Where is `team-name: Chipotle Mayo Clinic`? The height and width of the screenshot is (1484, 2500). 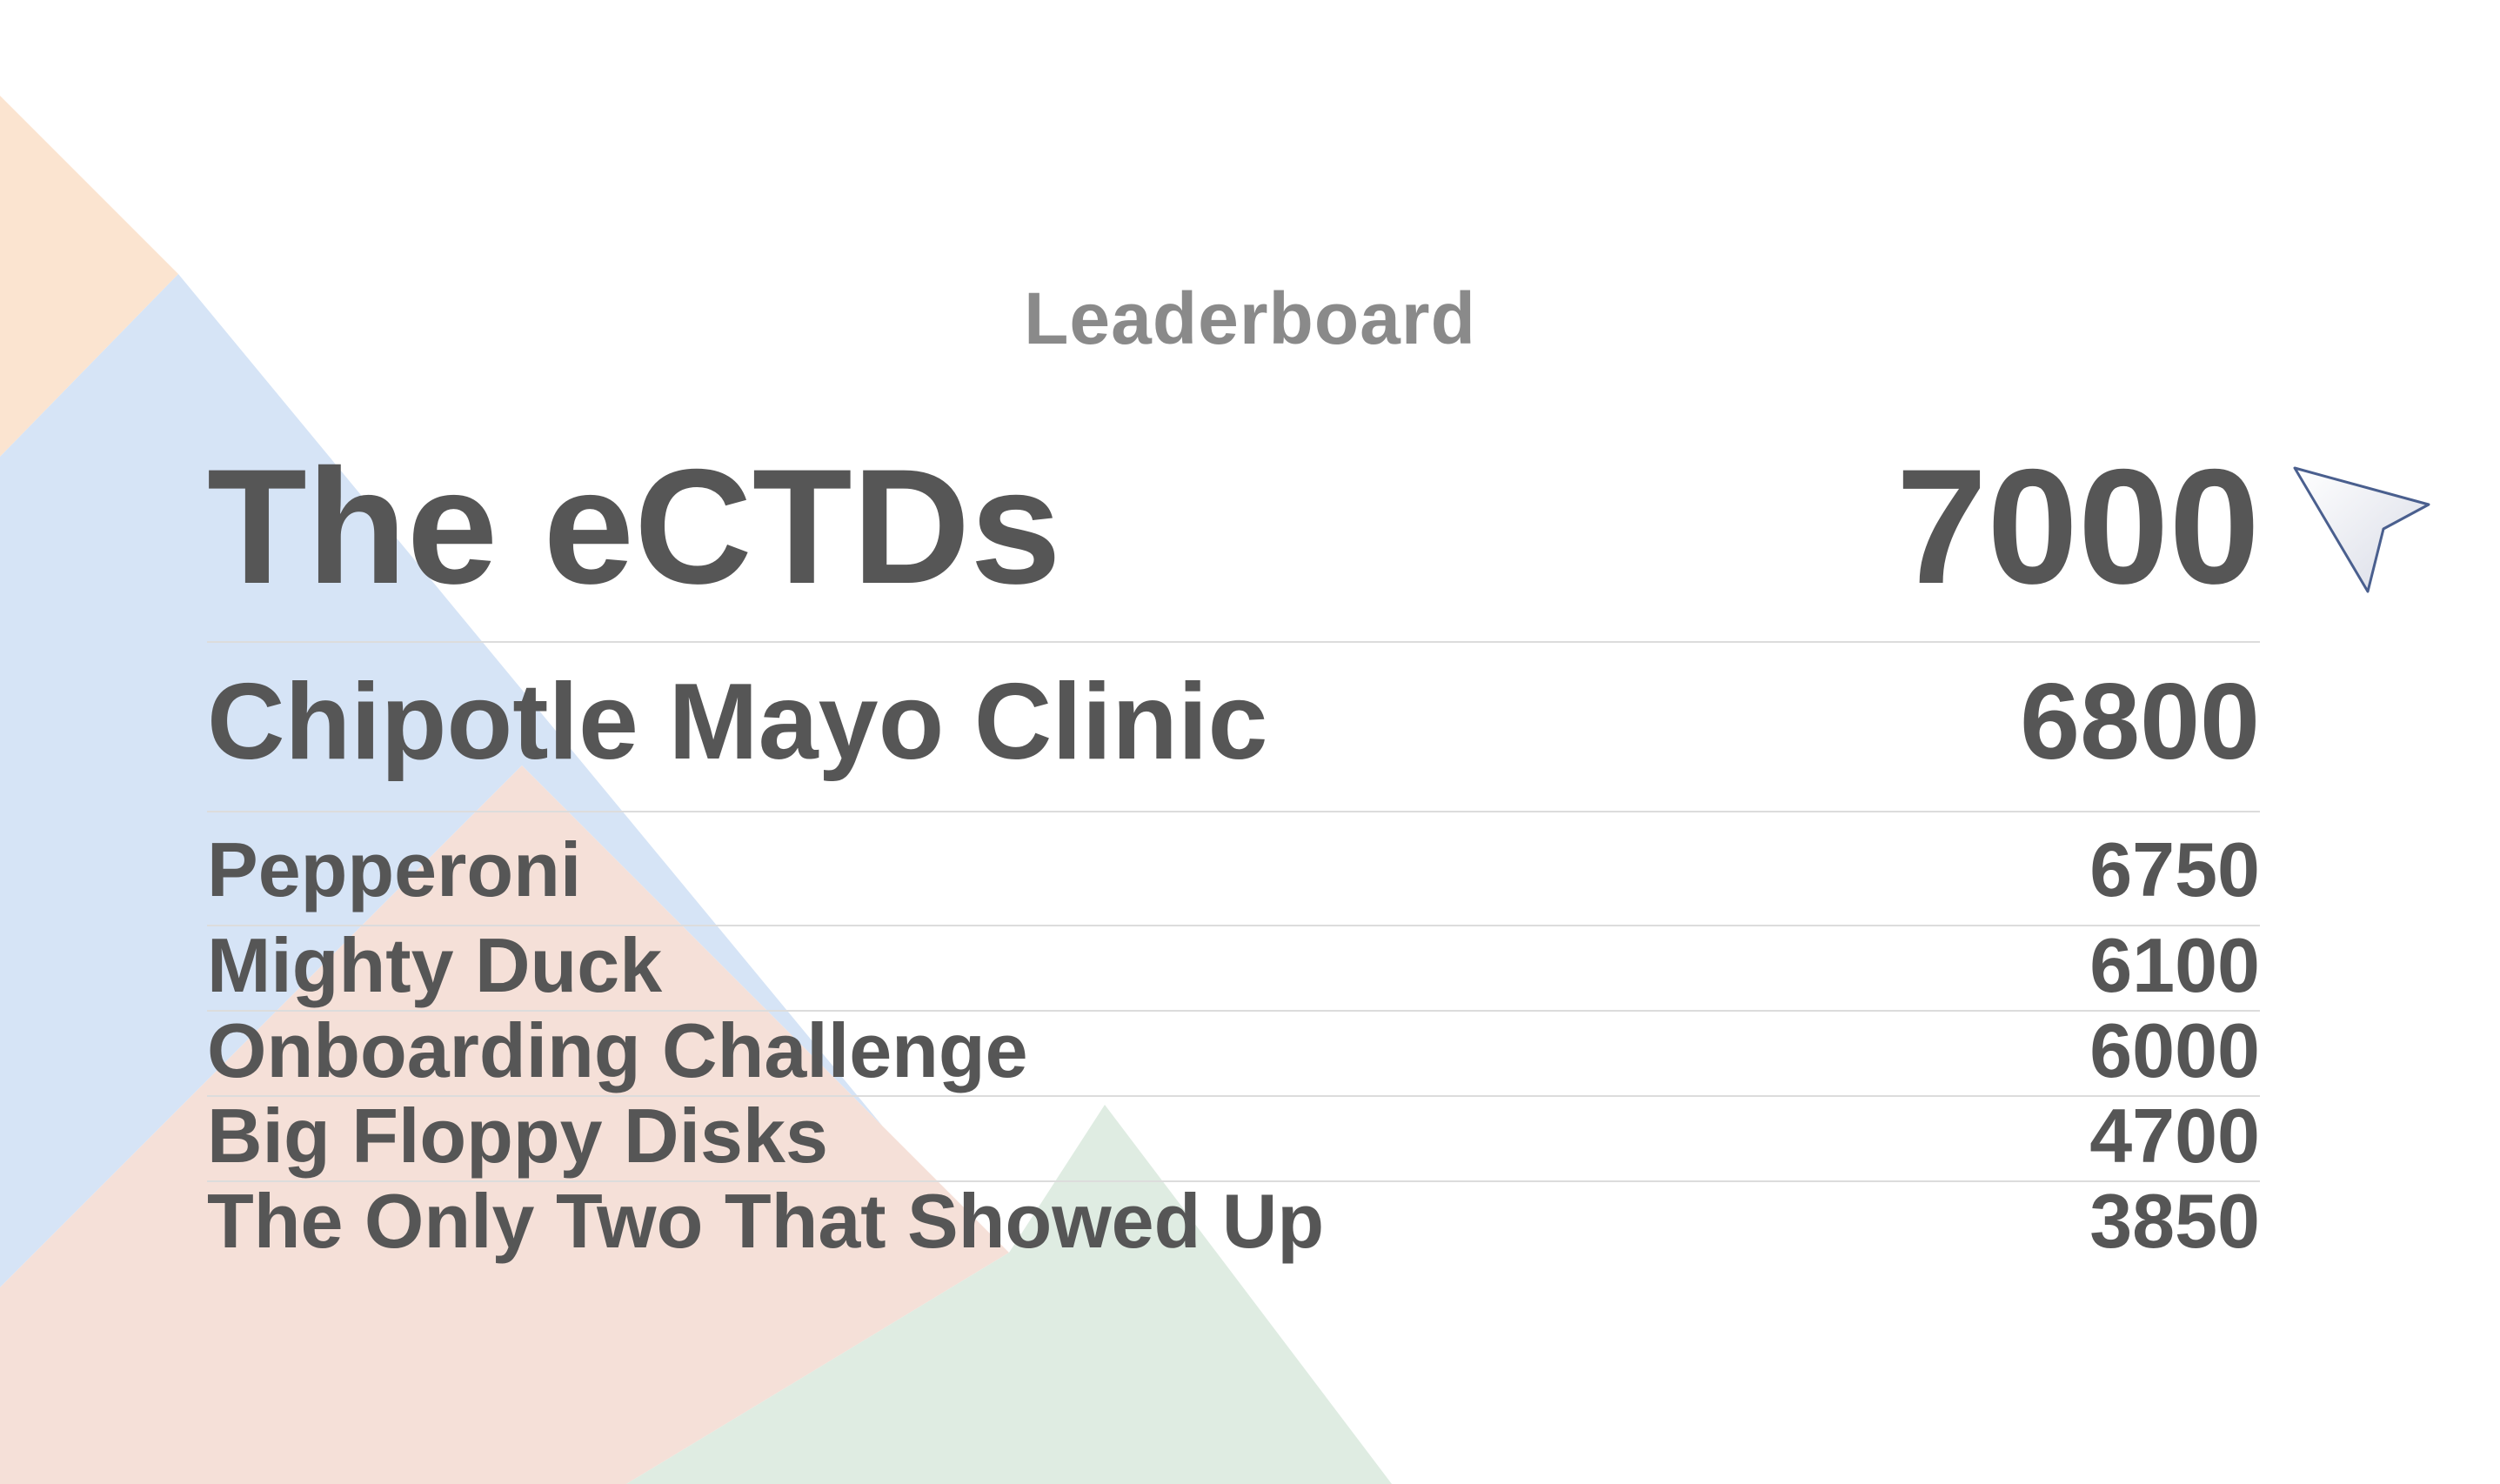 team-name: Chipotle Mayo Clinic is located at coordinates (737, 722).